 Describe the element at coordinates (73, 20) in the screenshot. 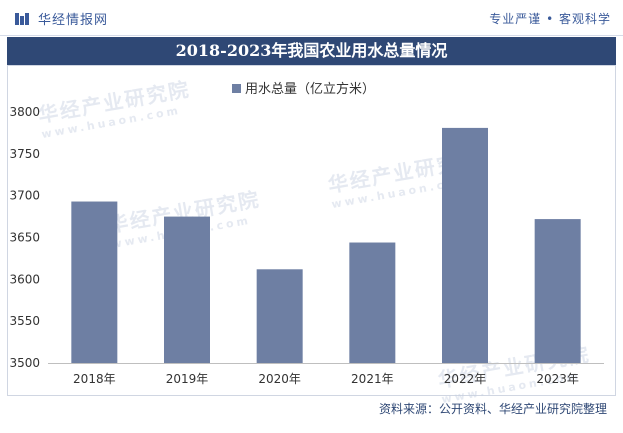

I see `brand-name: 华经情报网` at that location.